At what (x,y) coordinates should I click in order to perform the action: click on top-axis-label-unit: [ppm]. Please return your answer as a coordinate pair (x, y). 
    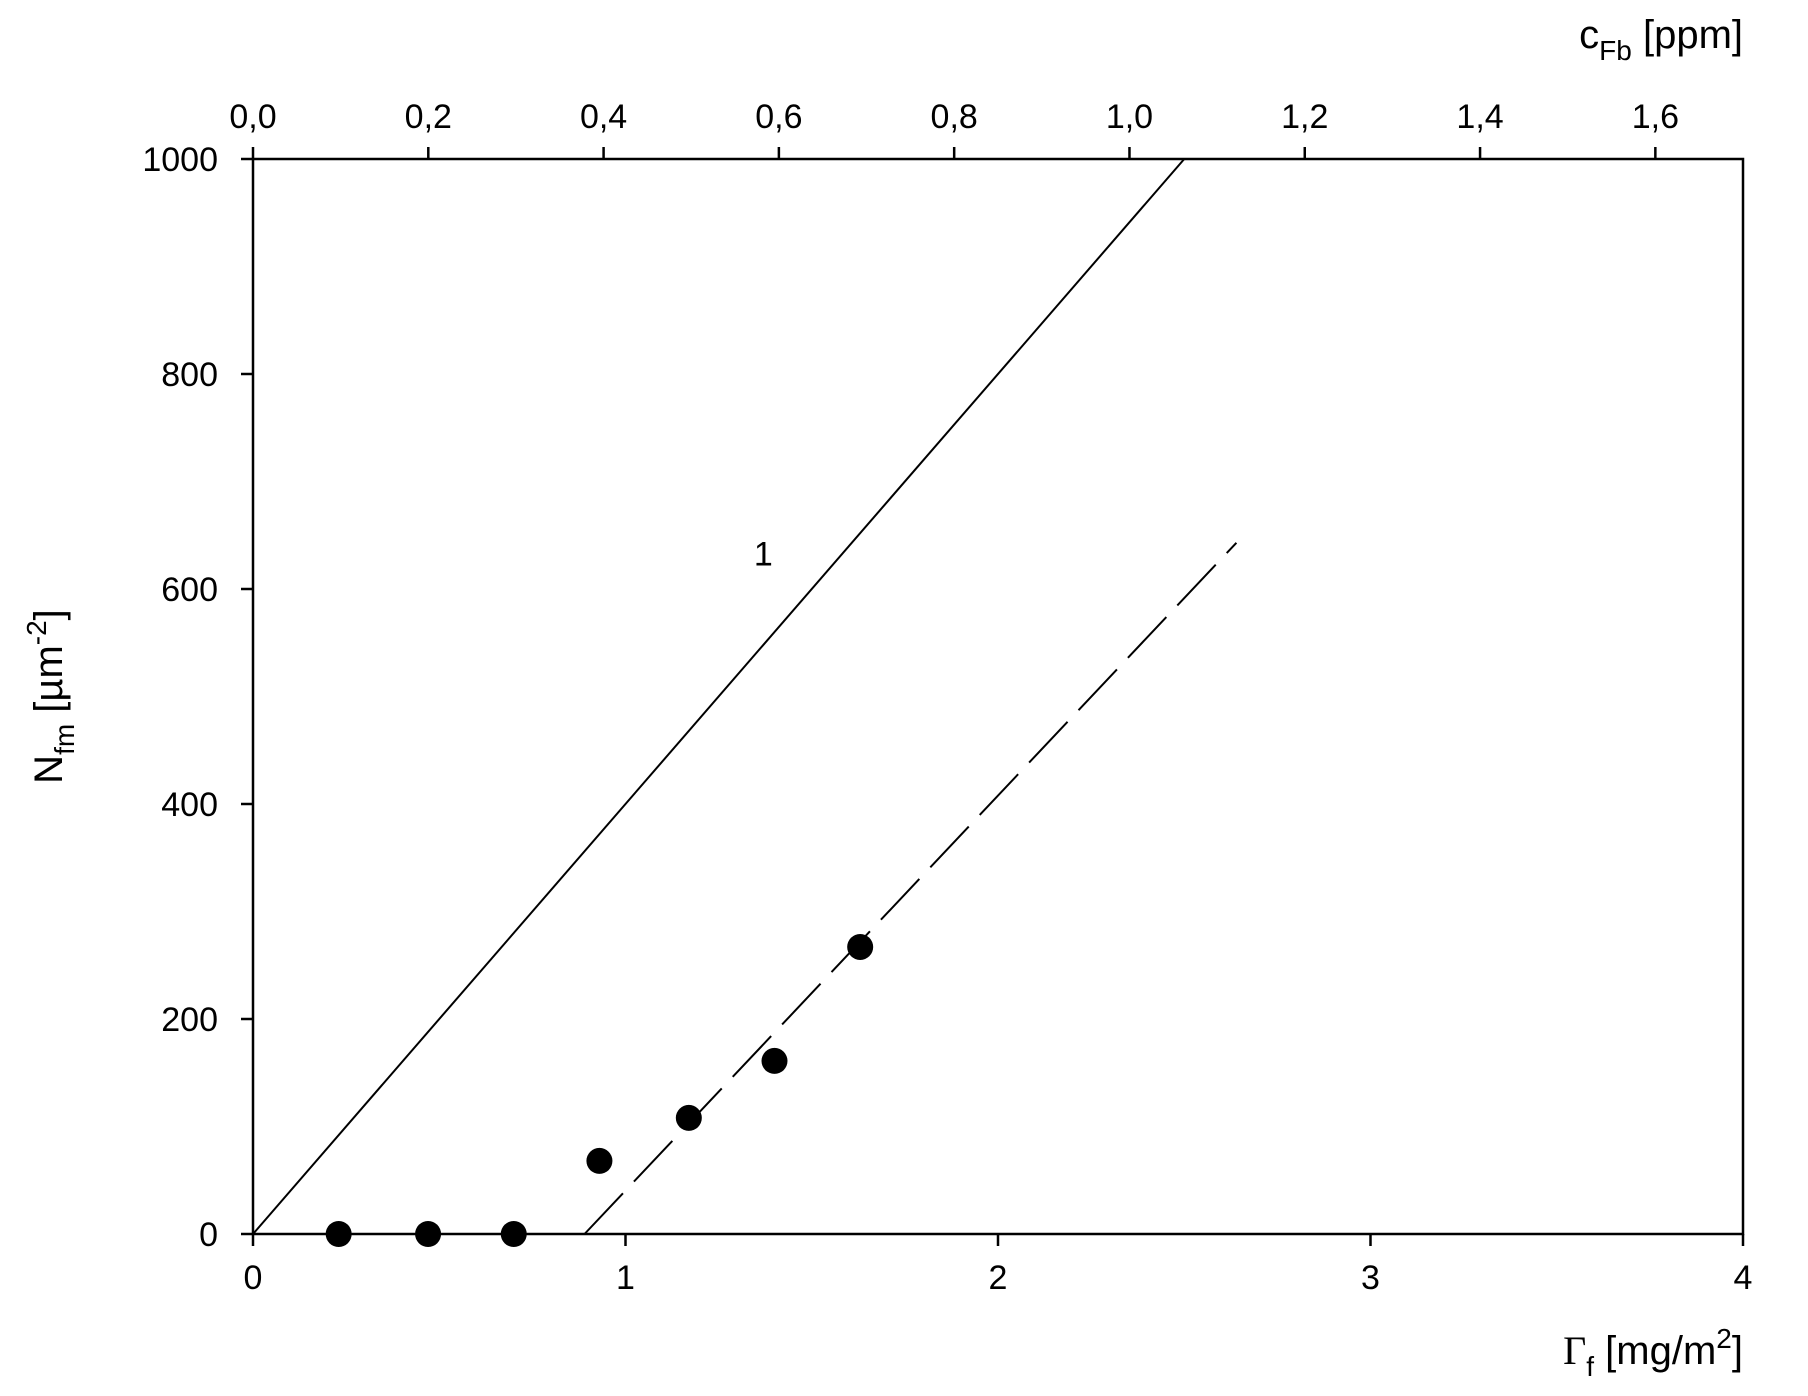
    Looking at the image, I should click on (1687, 35).